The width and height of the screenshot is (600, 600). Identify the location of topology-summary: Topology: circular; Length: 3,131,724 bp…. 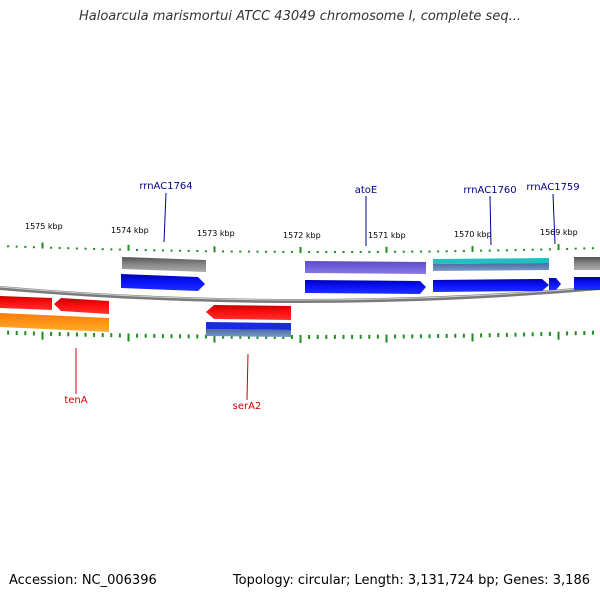
(411, 580).